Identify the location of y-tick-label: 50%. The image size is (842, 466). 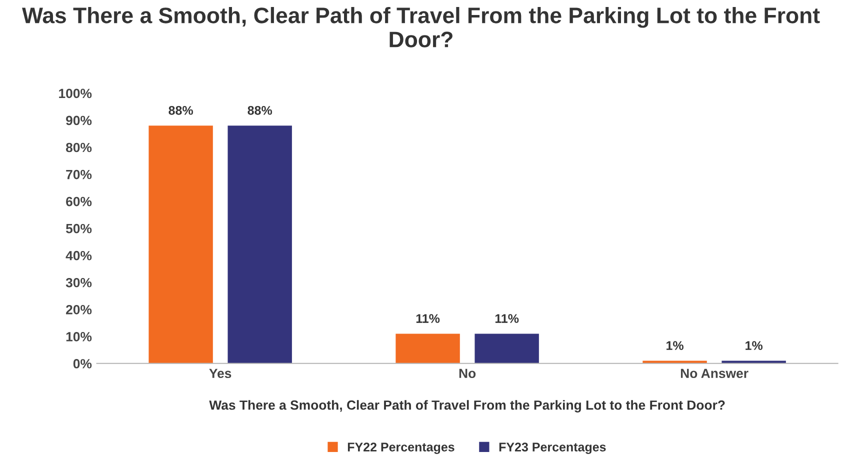
(79, 229).